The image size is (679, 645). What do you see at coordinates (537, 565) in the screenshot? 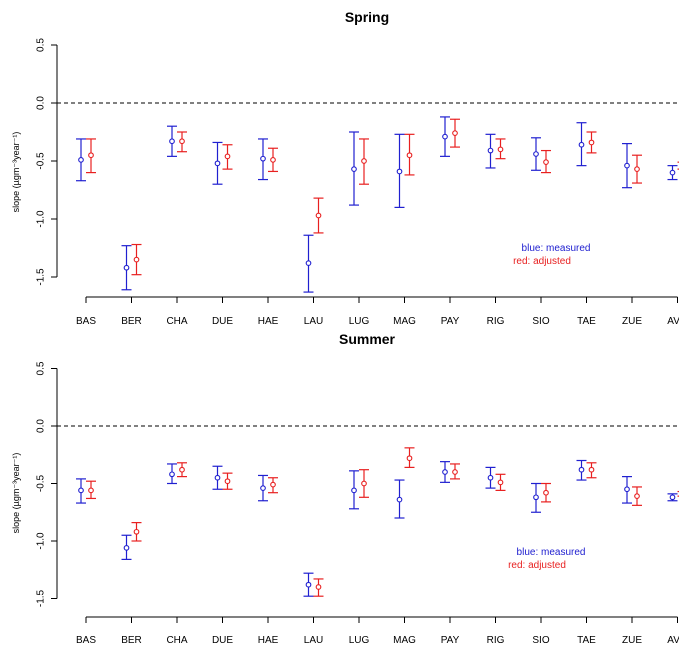
I see `legend-adjusted-summer: red: adjusted` at bounding box center [537, 565].